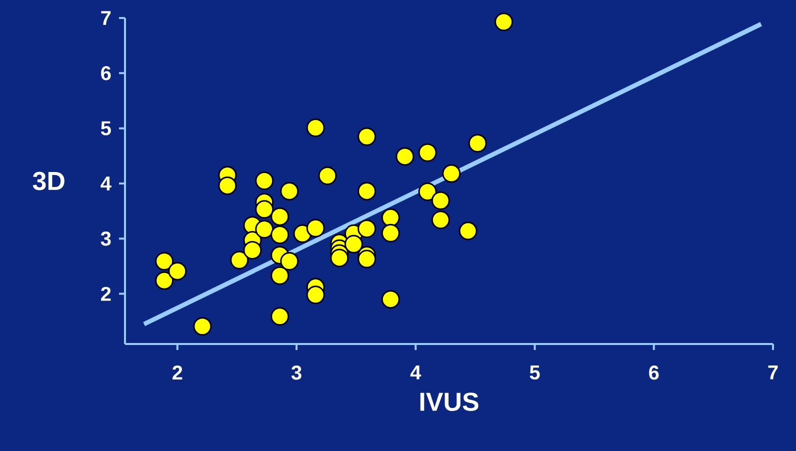  Describe the element at coordinates (48, 181) in the screenshot. I see `y-axis-title: 3D` at that location.